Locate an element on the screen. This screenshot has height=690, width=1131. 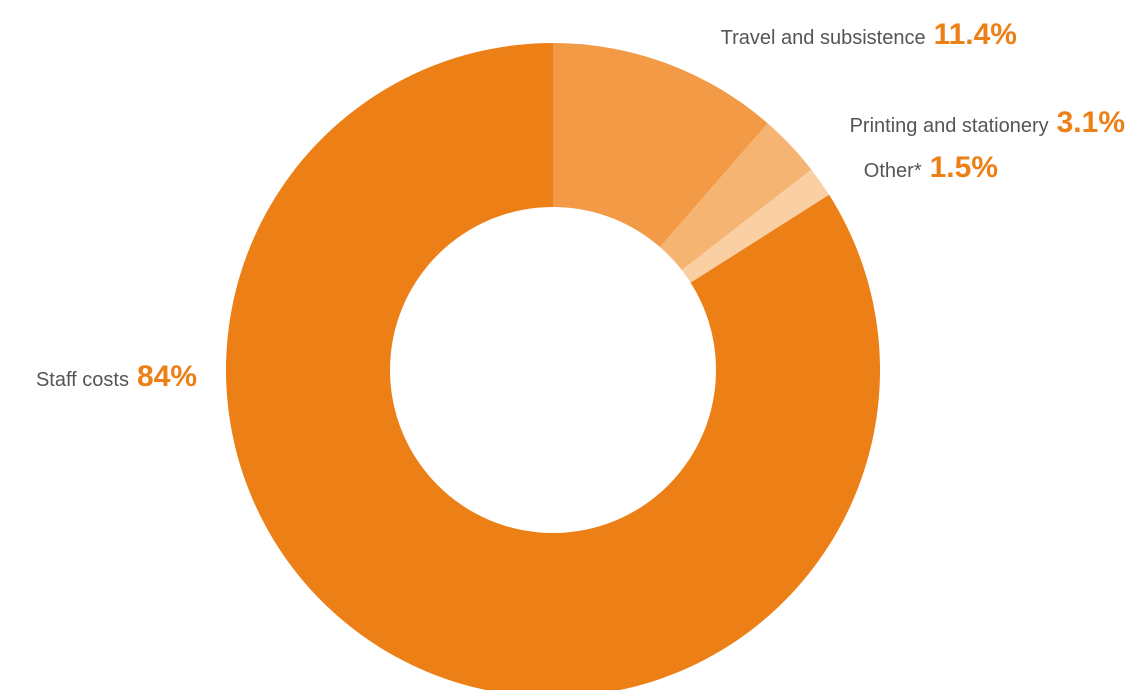
slice-label-printing-and-stationery: Printing and stationery 3.1% is located at coordinates (987, 122).